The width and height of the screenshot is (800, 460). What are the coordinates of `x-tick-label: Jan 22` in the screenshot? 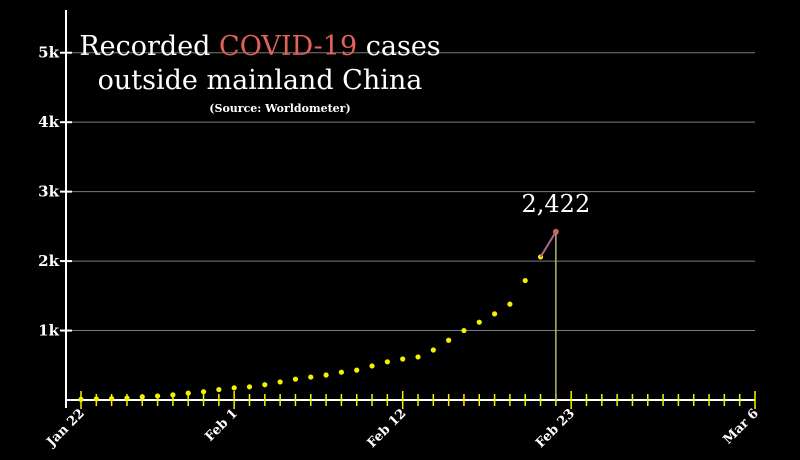 It's located at (66, 428).